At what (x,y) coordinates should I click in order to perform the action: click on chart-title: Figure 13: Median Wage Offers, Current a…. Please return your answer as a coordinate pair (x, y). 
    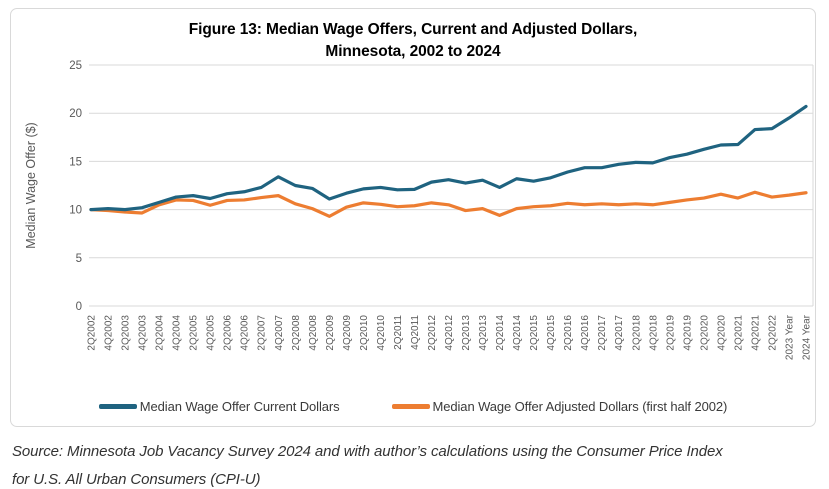
    Looking at the image, I should click on (413, 41).